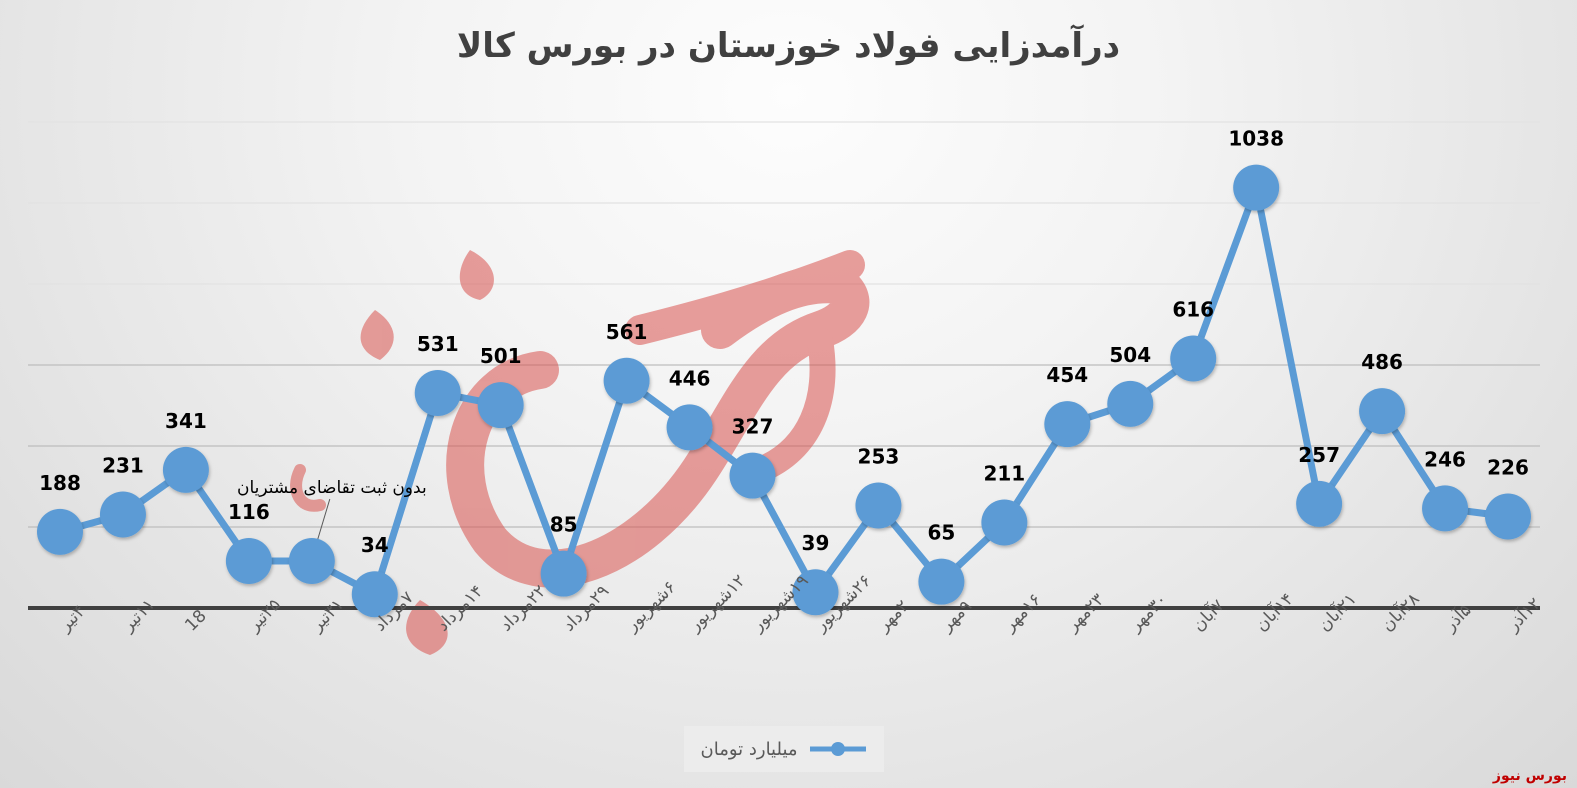 The width and height of the screenshot is (1577, 788). I want to click on legend: میلیارد تومان, so click(784, 749).